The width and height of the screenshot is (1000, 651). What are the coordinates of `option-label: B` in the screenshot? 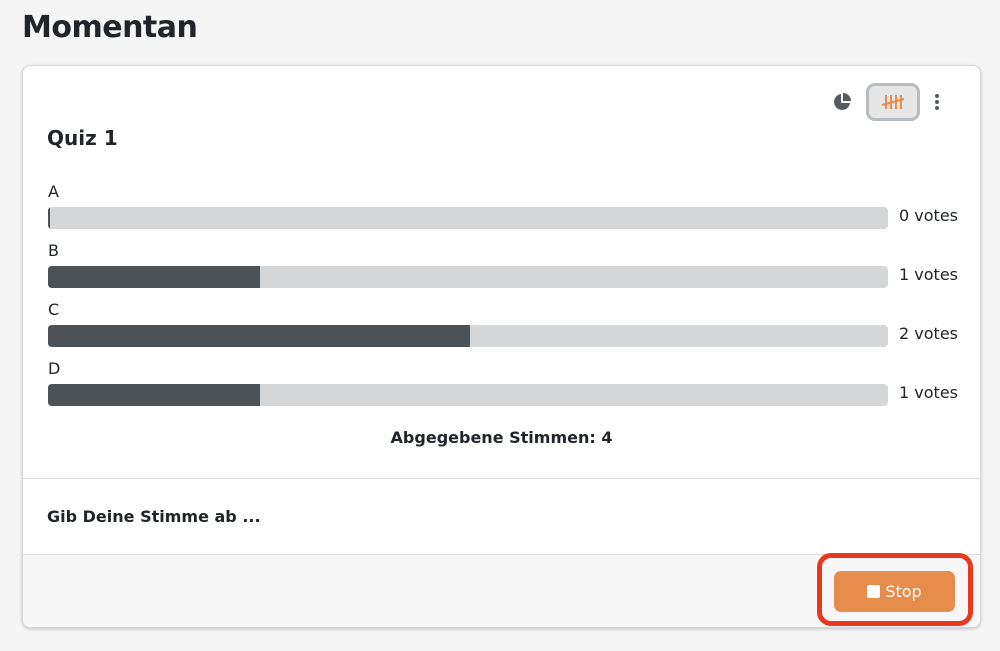 It's located at (53, 250).